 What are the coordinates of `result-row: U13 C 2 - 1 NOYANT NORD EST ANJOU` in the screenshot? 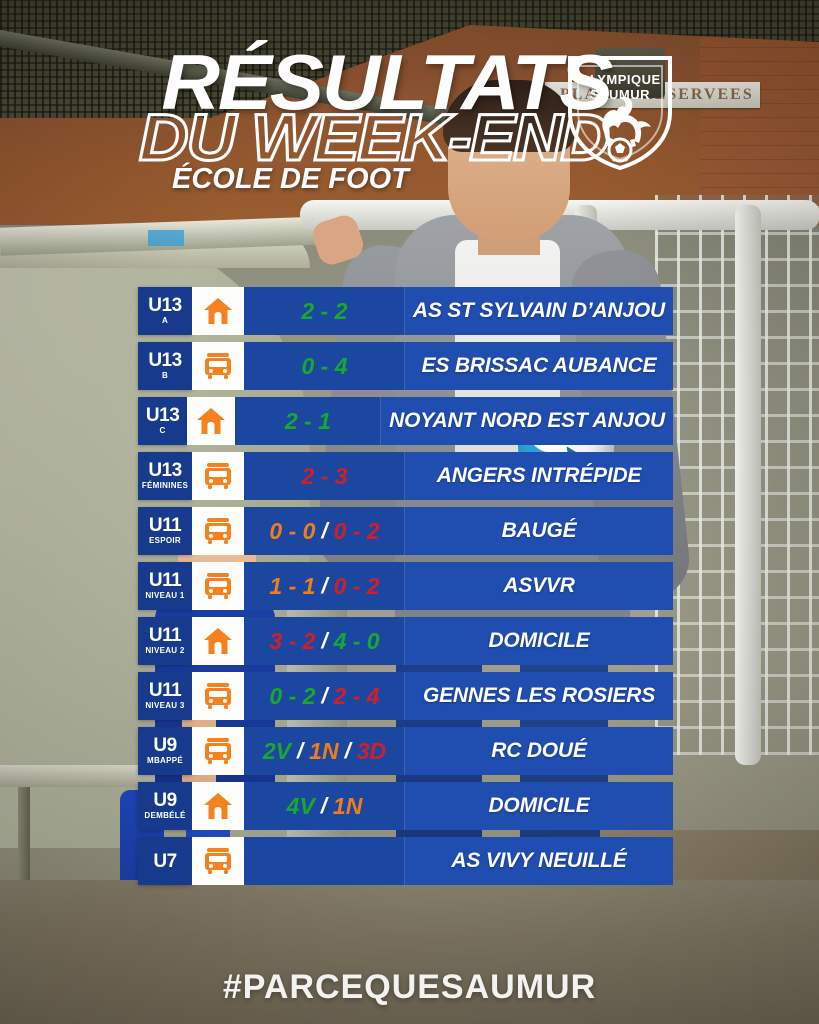 It's located at (405, 421).